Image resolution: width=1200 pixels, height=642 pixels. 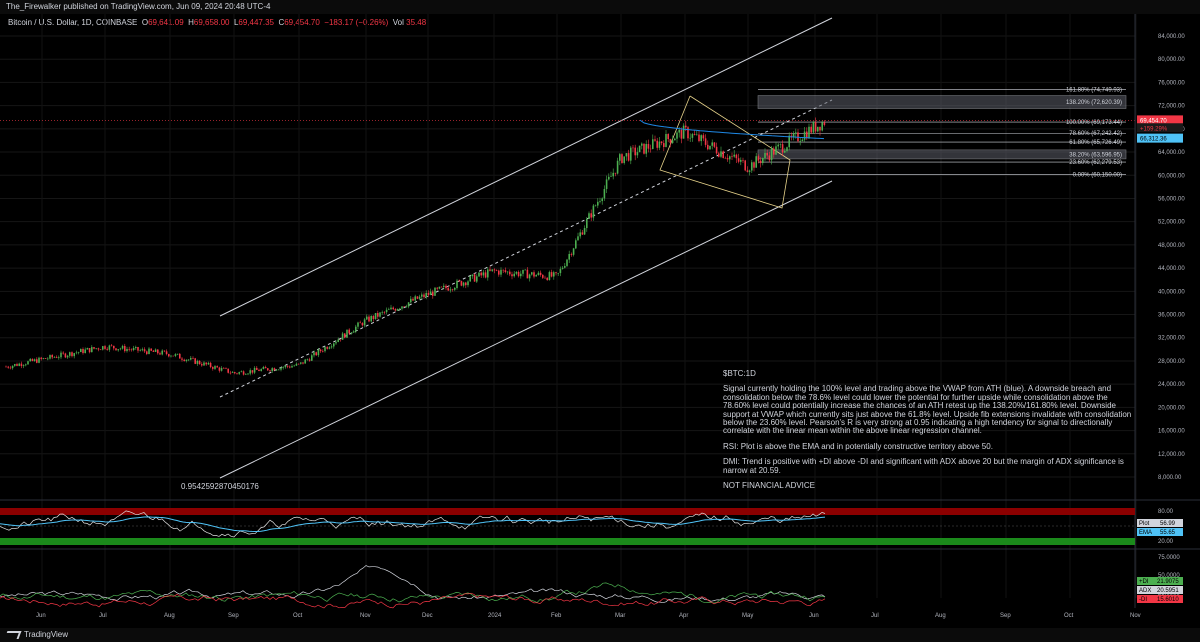 I want to click on last-price-badge-bg, so click(x=1160, y=120).